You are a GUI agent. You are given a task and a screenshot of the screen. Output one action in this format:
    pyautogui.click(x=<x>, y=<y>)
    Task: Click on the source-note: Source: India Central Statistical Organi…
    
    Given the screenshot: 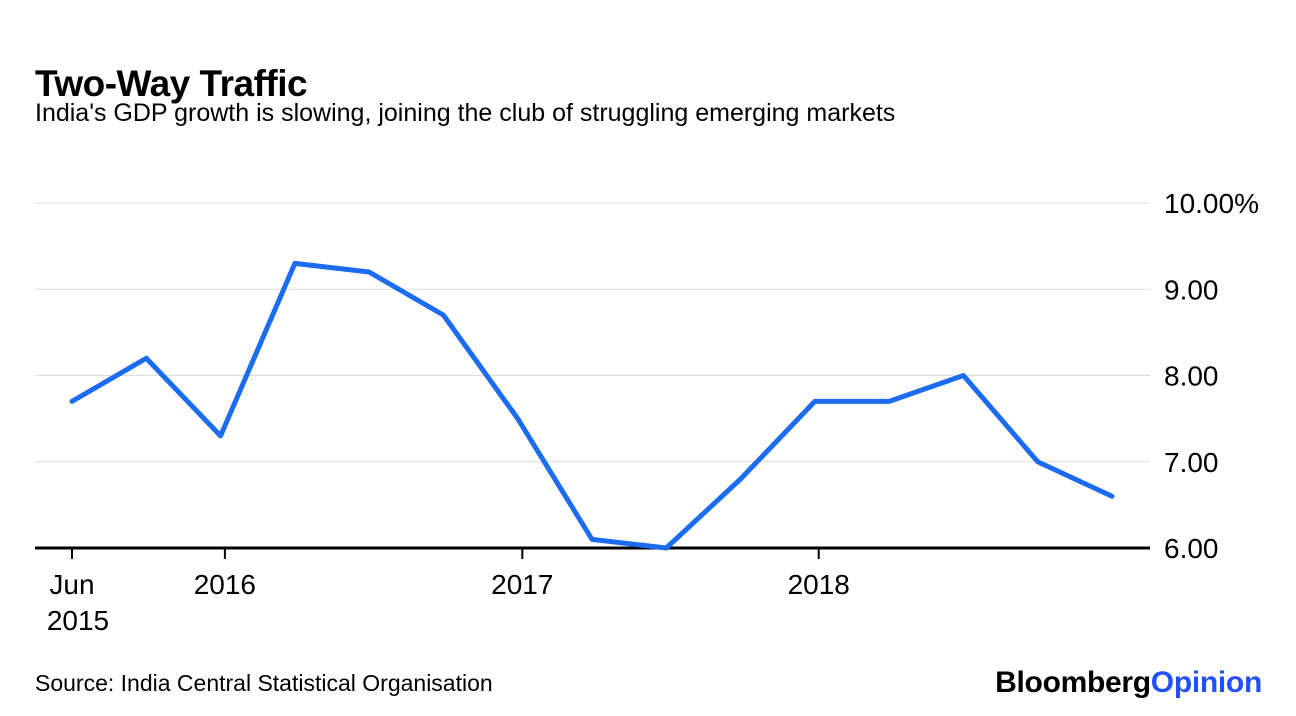 What is the action you would take?
    pyautogui.click(x=264, y=683)
    